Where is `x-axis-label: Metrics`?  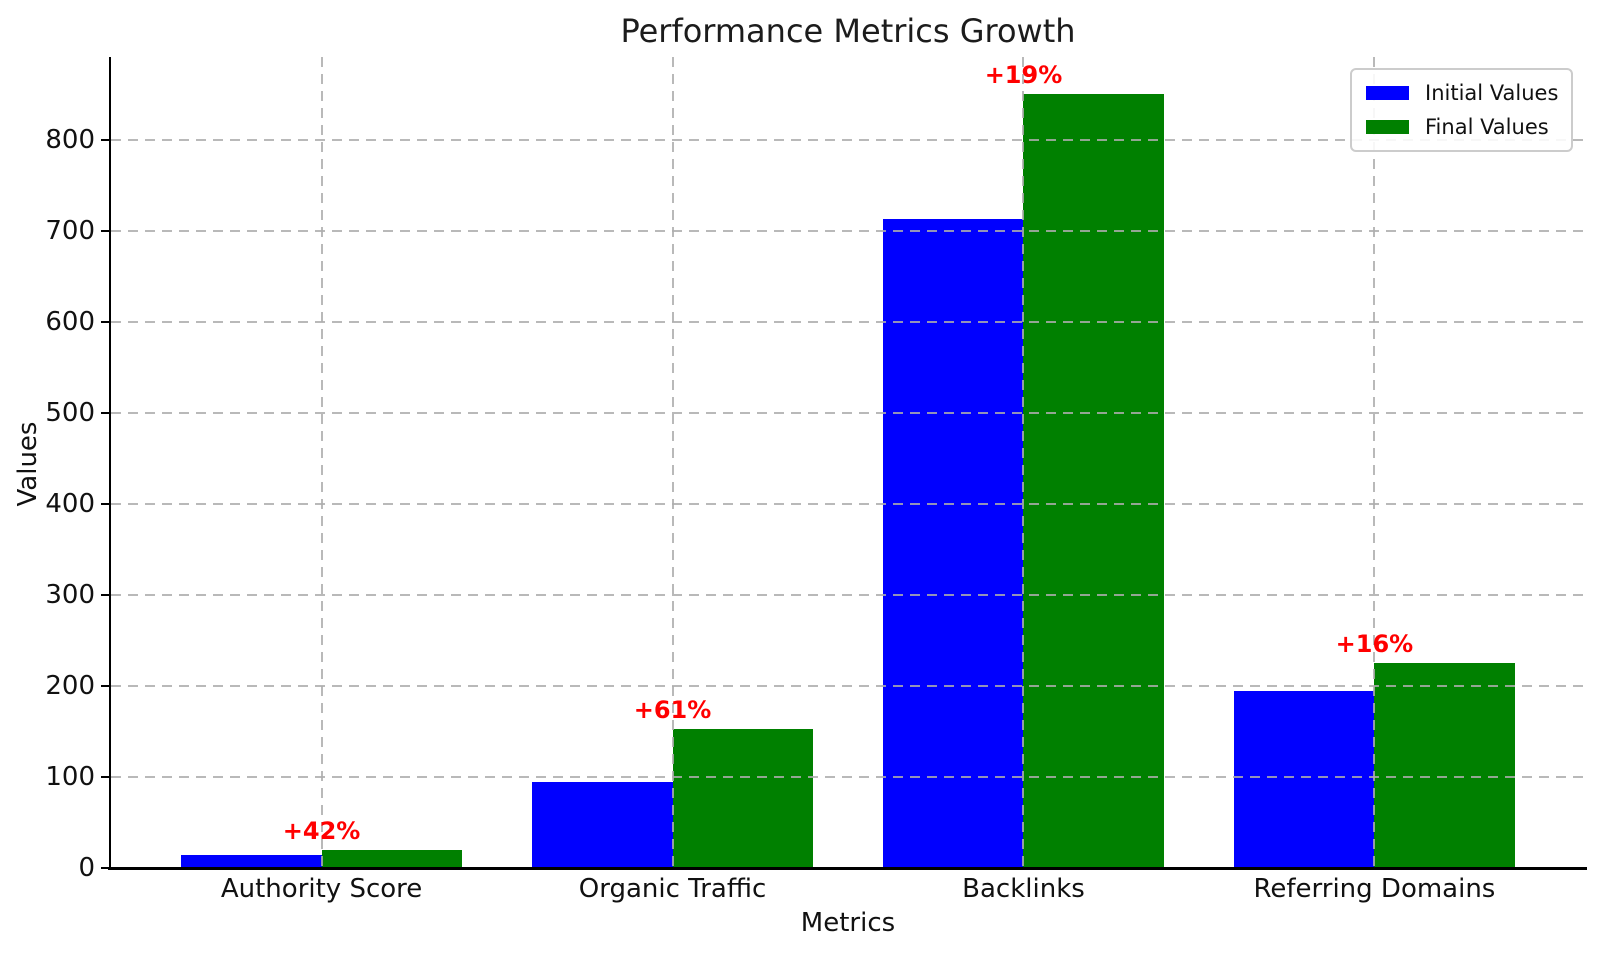
x-axis-label: Metrics is located at coordinates (848, 923).